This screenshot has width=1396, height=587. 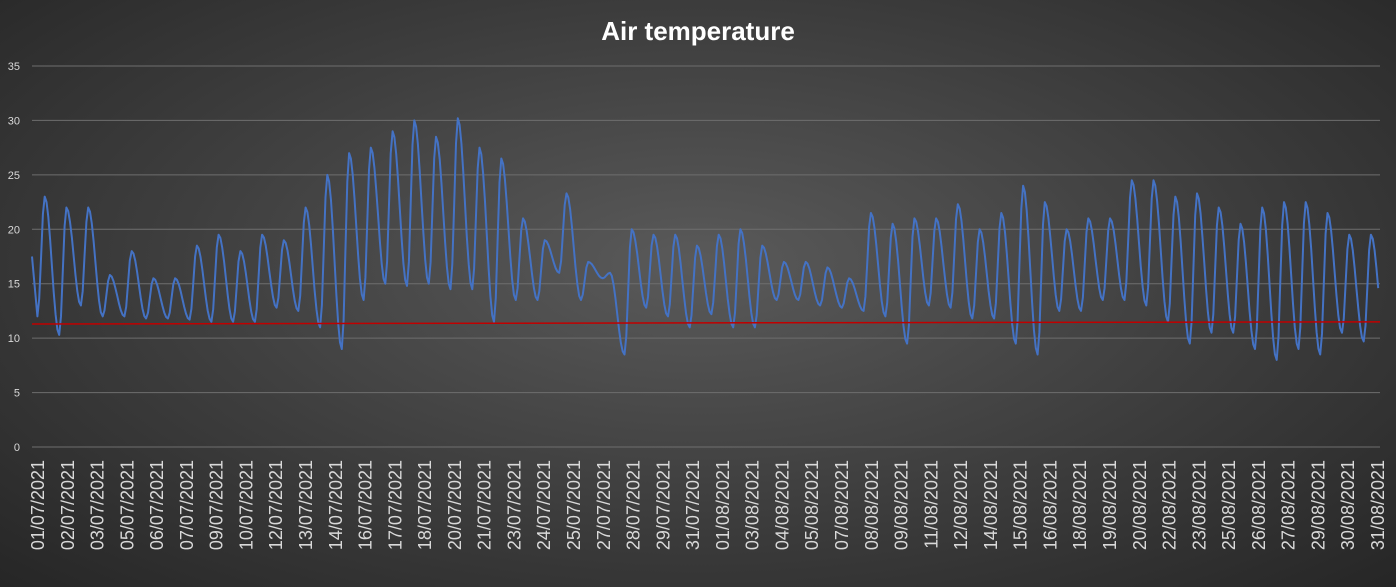 I want to click on x-tick-label: 23/07/2021, so click(x=514, y=505).